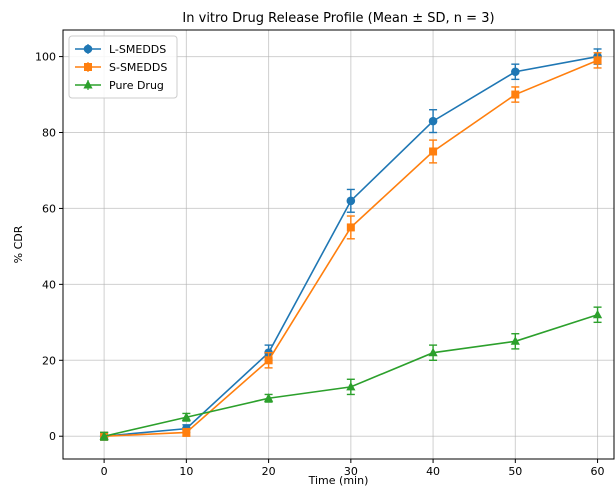  I want to click on x-tick-label: 20, so click(269, 471).